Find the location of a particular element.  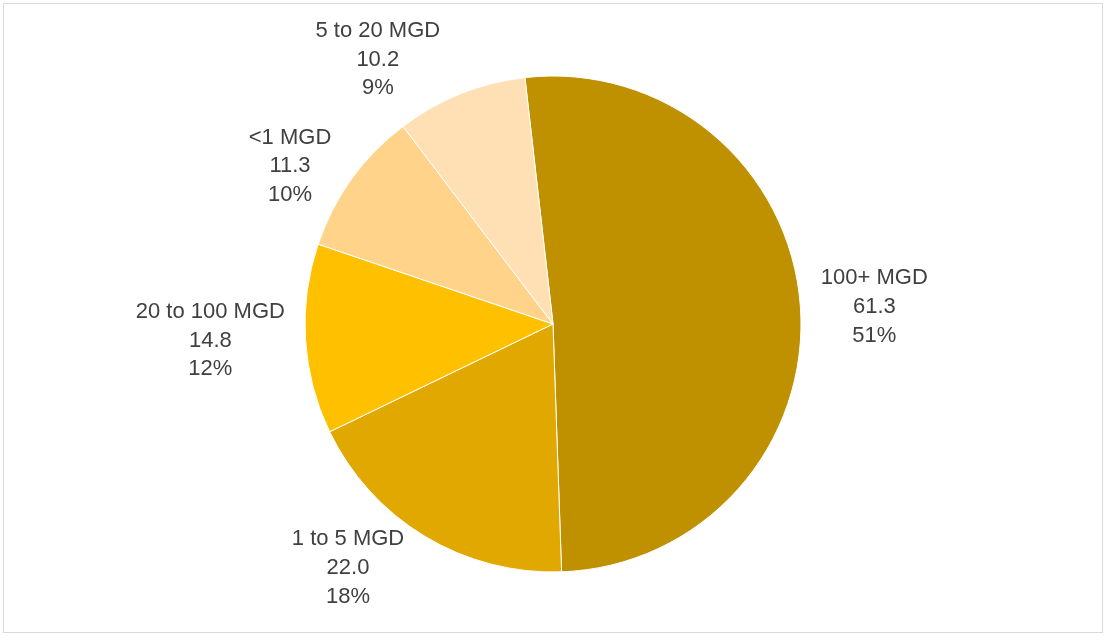

data-label: 22.0 18% is located at coordinates (348, 580).